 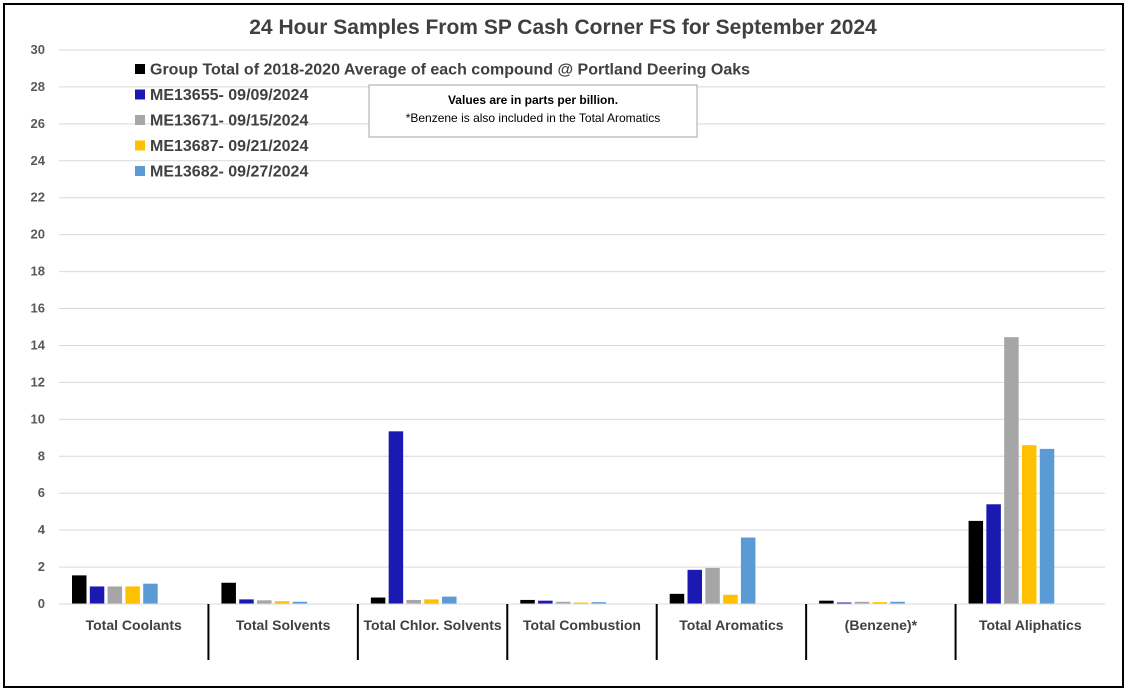 What do you see at coordinates (38, 197) in the screenshot?
I see `y-tick-label: 22` at bounding box center [38, 197].